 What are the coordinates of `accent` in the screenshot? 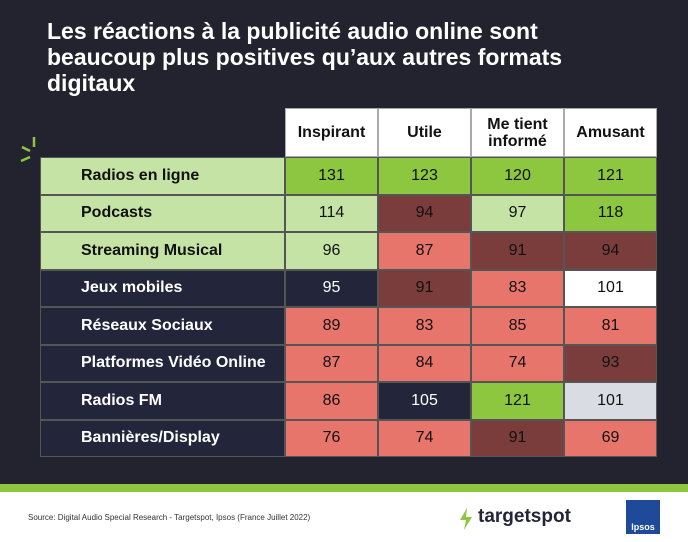 It's located at (28, 150).